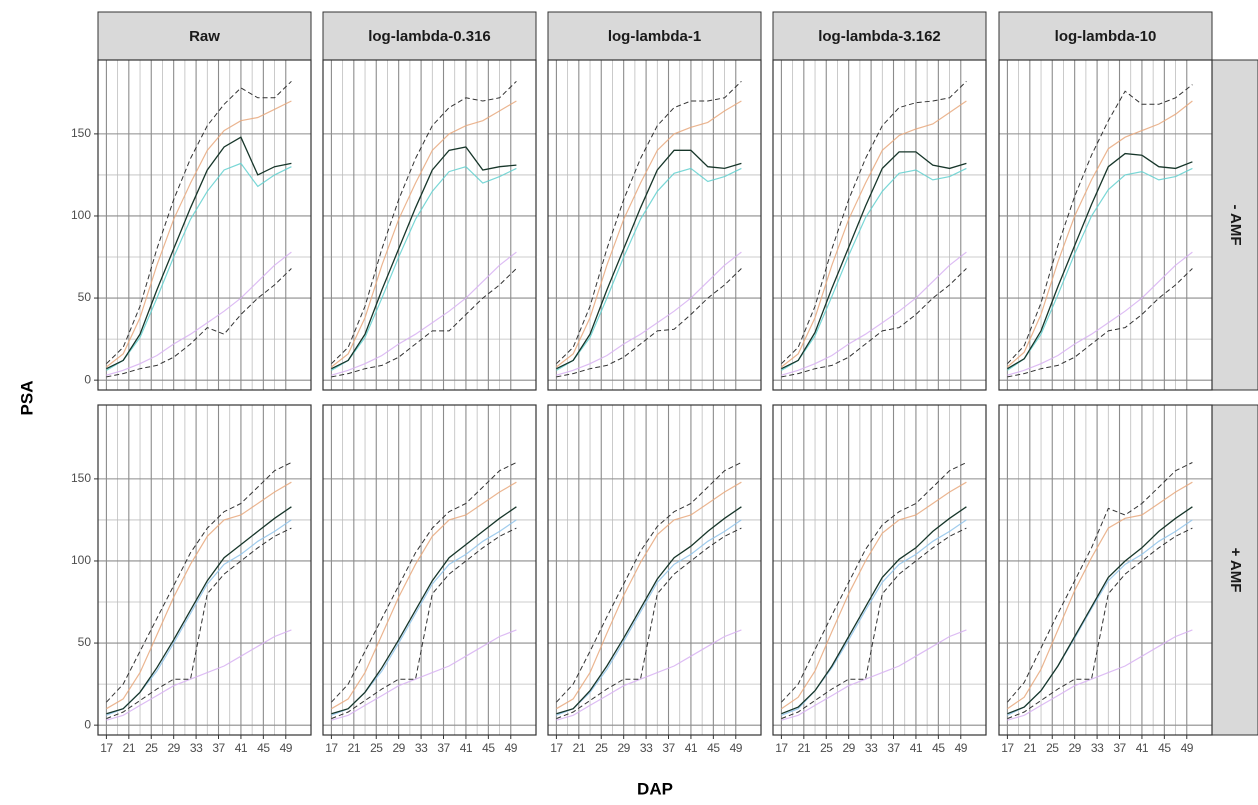  I want to click on x-axis-title: DAP, so click(655, 788).